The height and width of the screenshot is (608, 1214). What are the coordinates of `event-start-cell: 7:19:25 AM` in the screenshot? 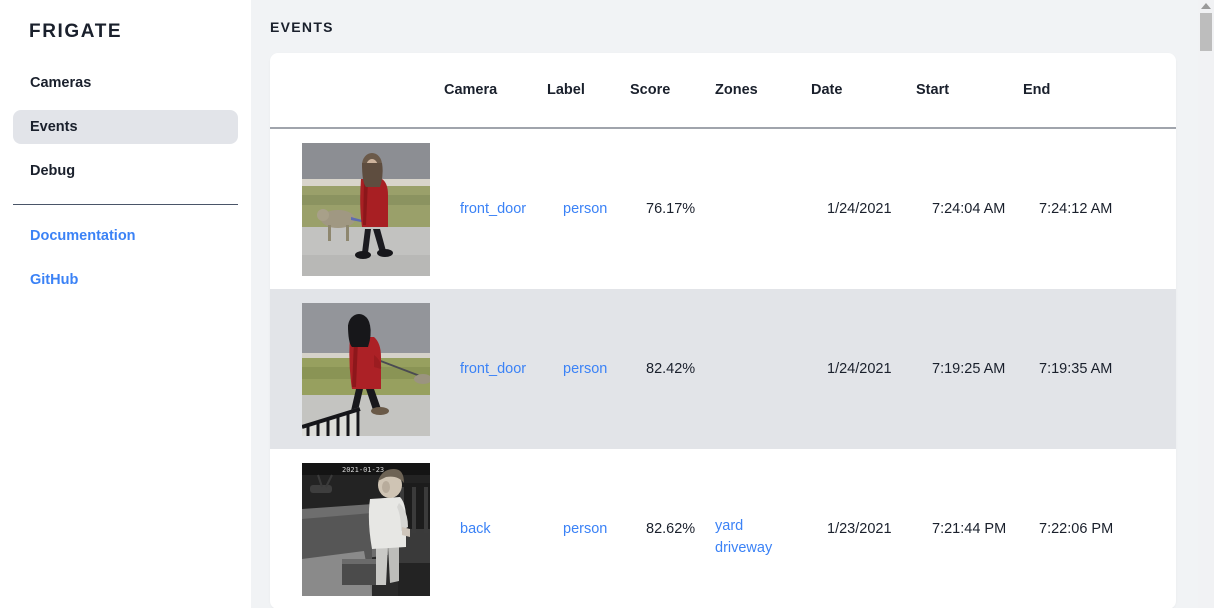 It's located at (969, 369).